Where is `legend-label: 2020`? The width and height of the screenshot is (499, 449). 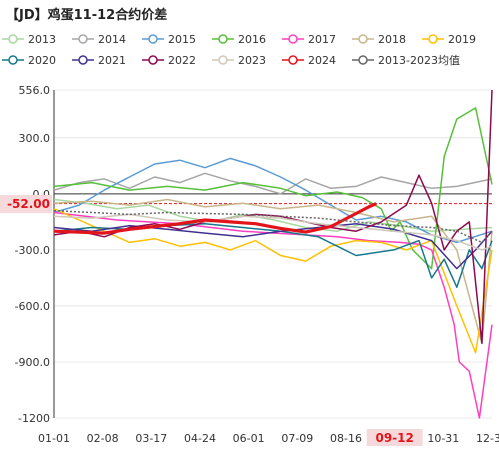
legend-label: 2020 is located at coordinates (42, 60).